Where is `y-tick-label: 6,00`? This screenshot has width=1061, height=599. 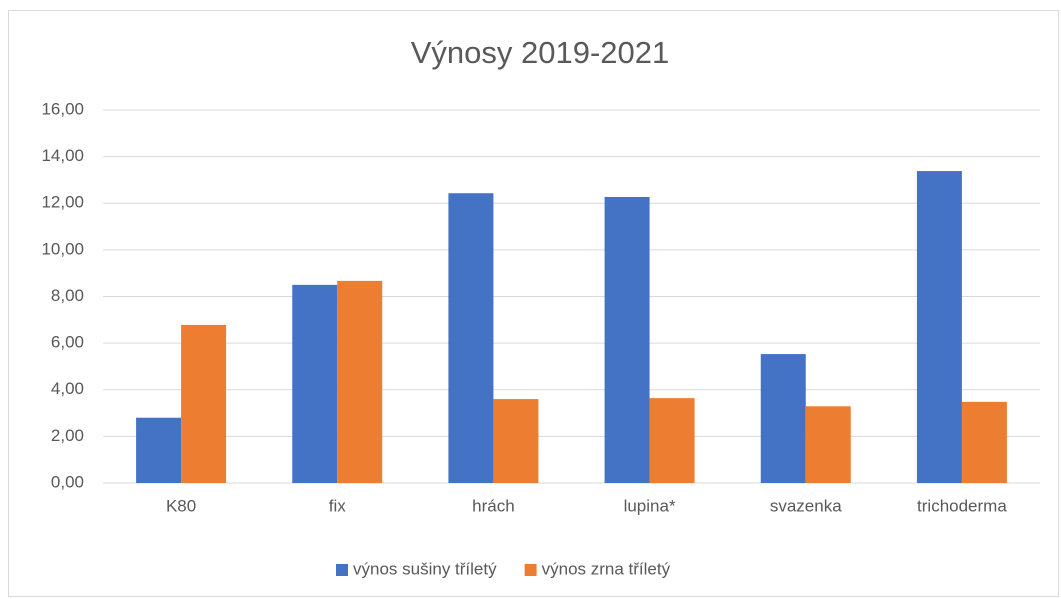
y-tick-label: 6,00 is located at coordinates (67, 342).